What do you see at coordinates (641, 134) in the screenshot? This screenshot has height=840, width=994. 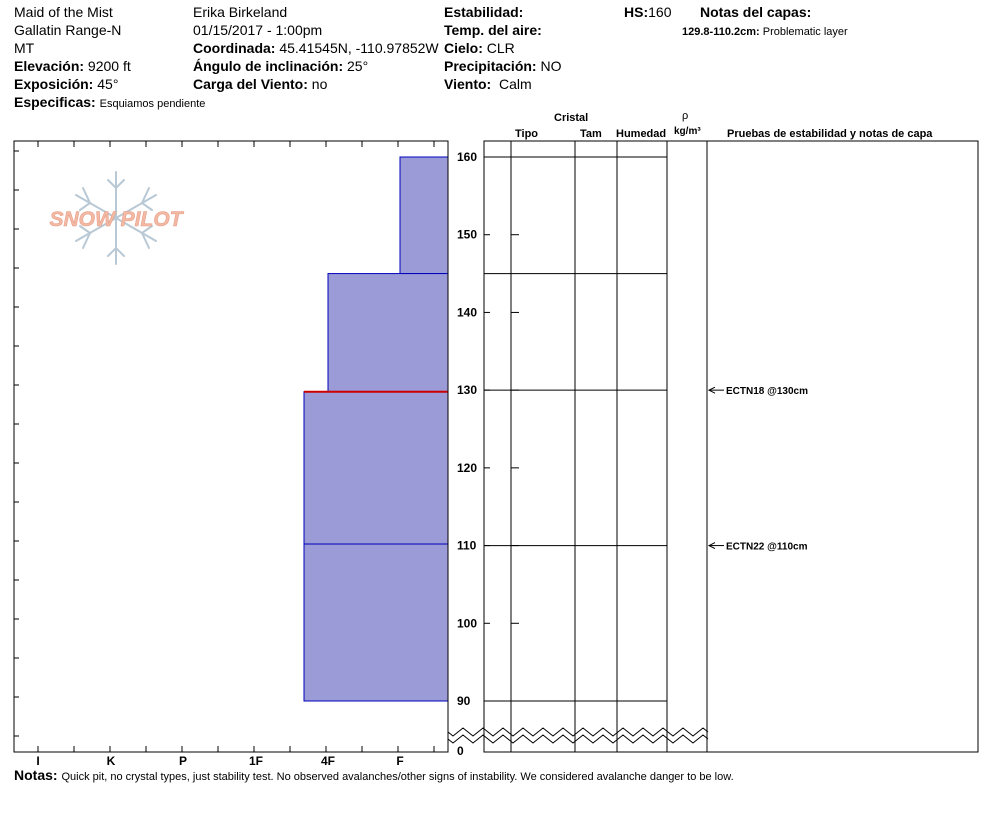 I see `moisture-header: Humedad` at bounding box center [641, 134].